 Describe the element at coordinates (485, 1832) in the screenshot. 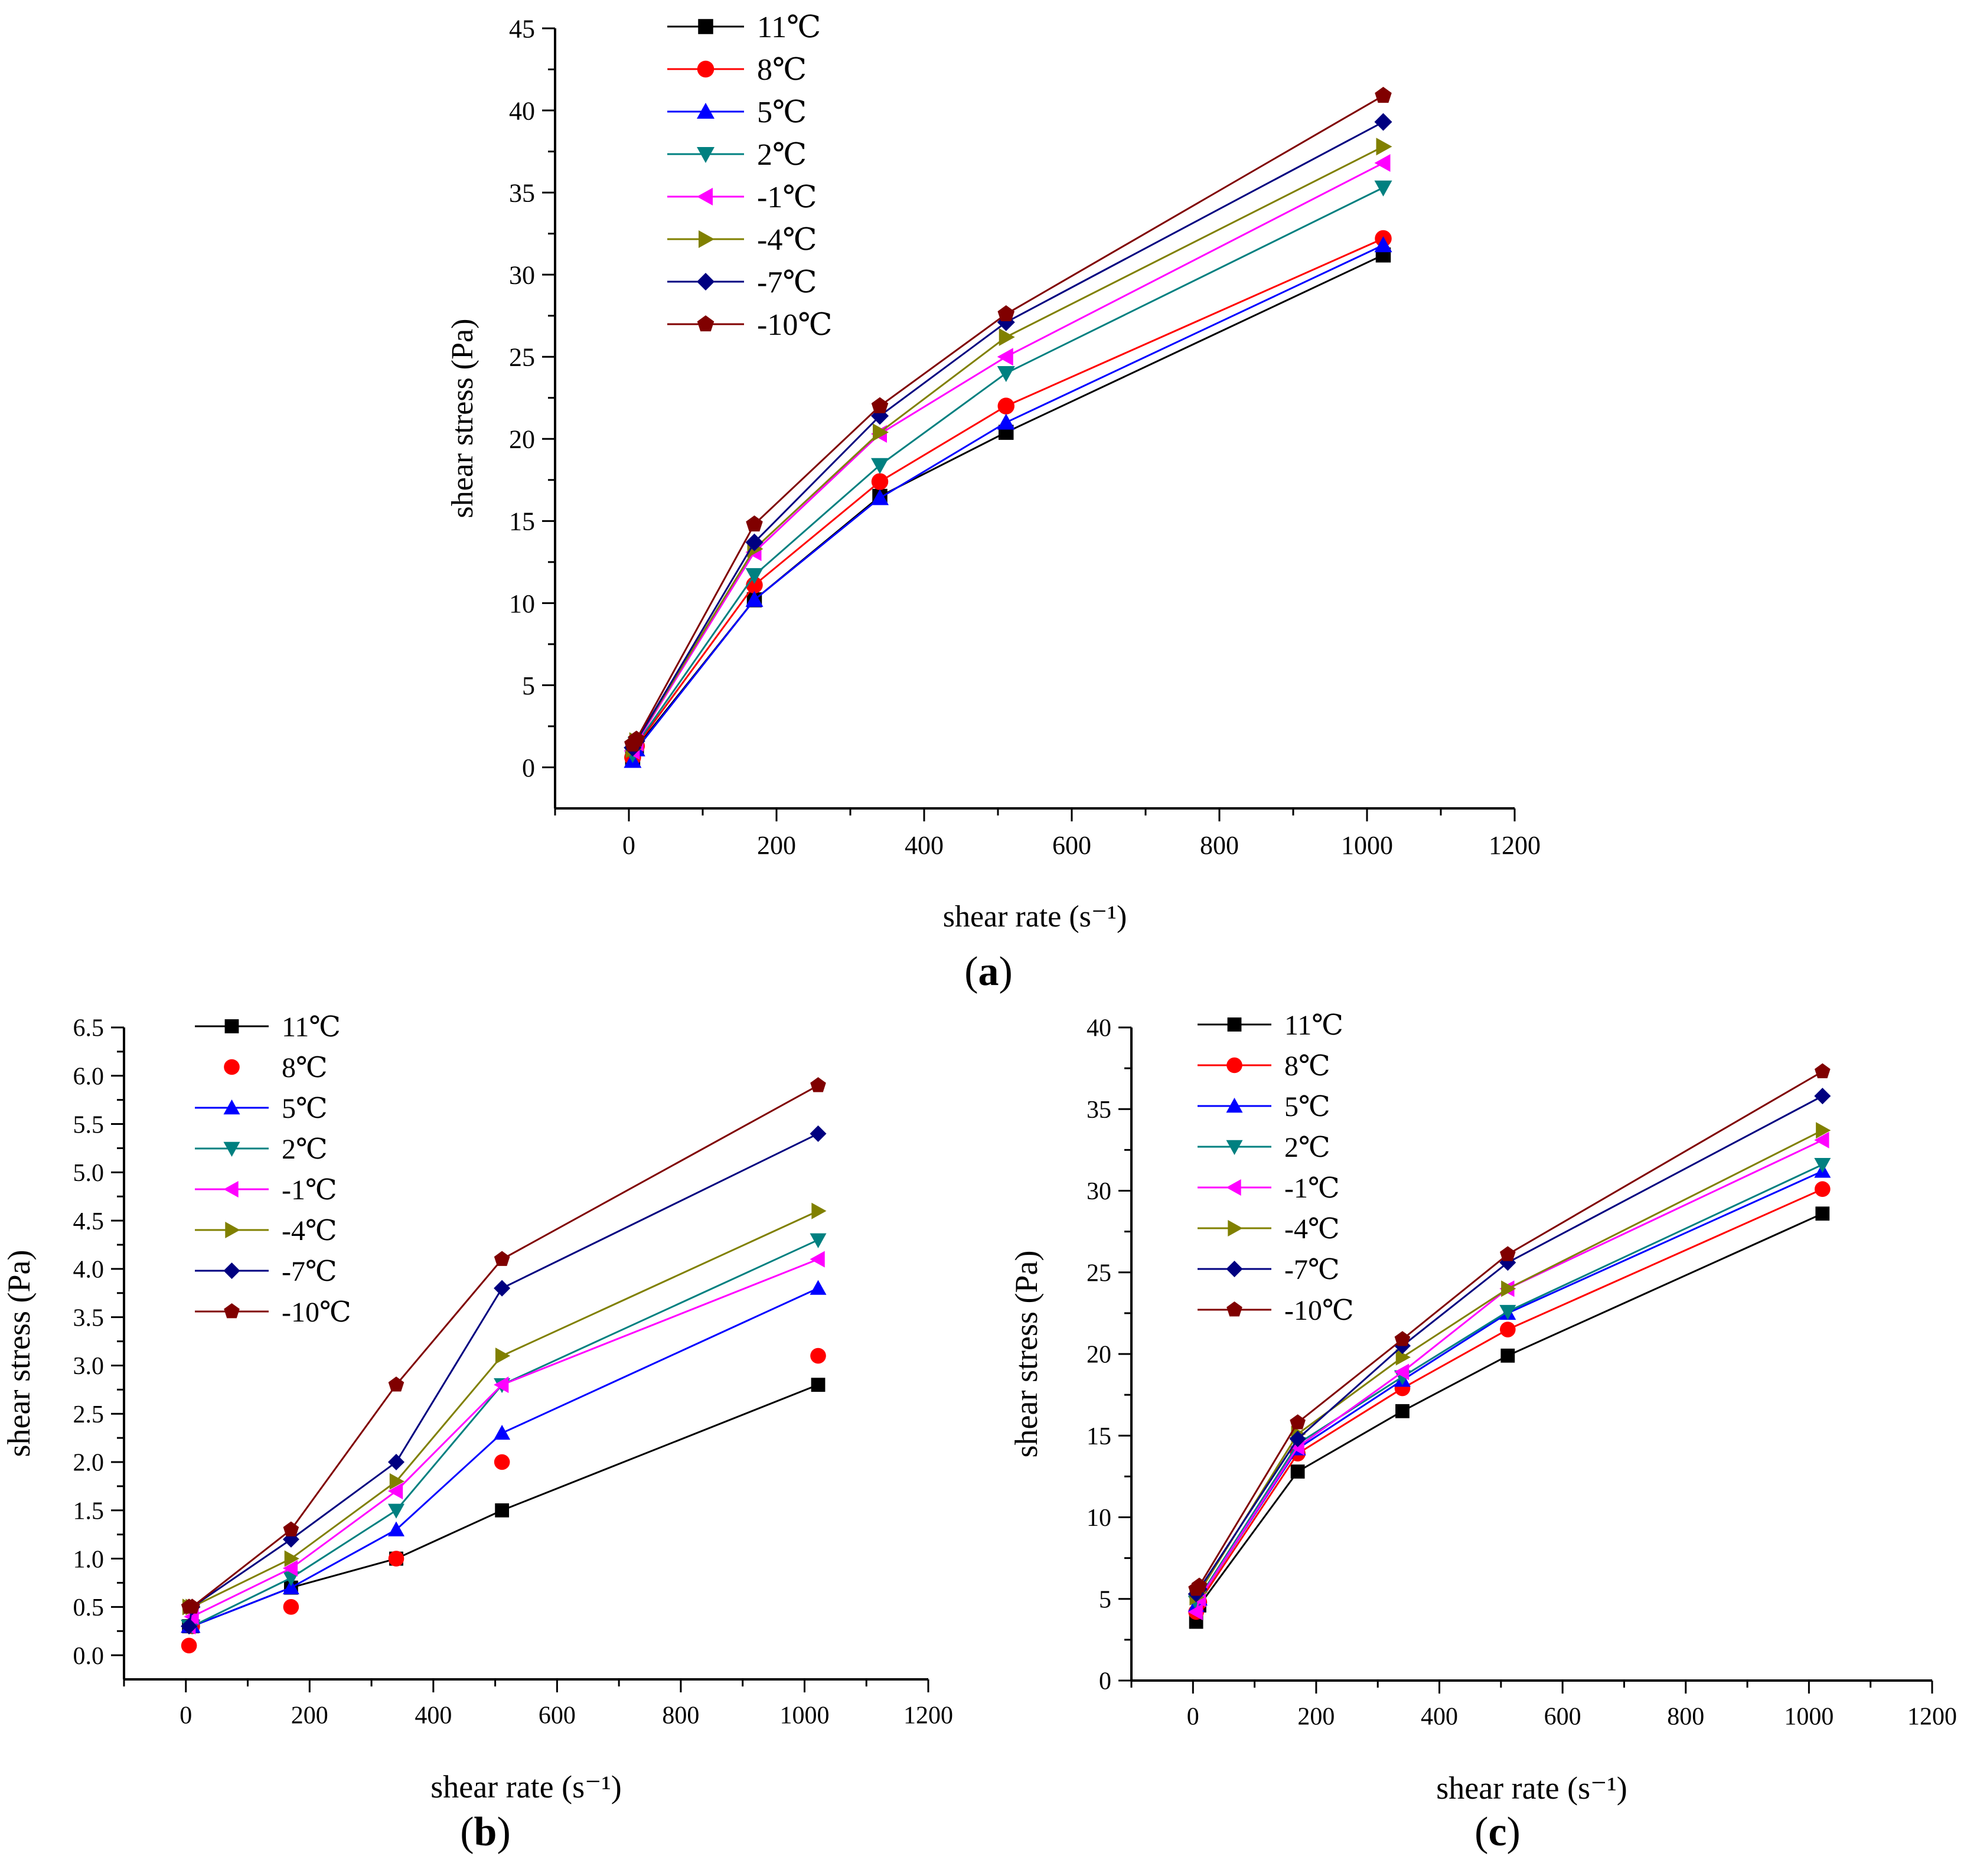

I see `panel-label: (b)` at that location.